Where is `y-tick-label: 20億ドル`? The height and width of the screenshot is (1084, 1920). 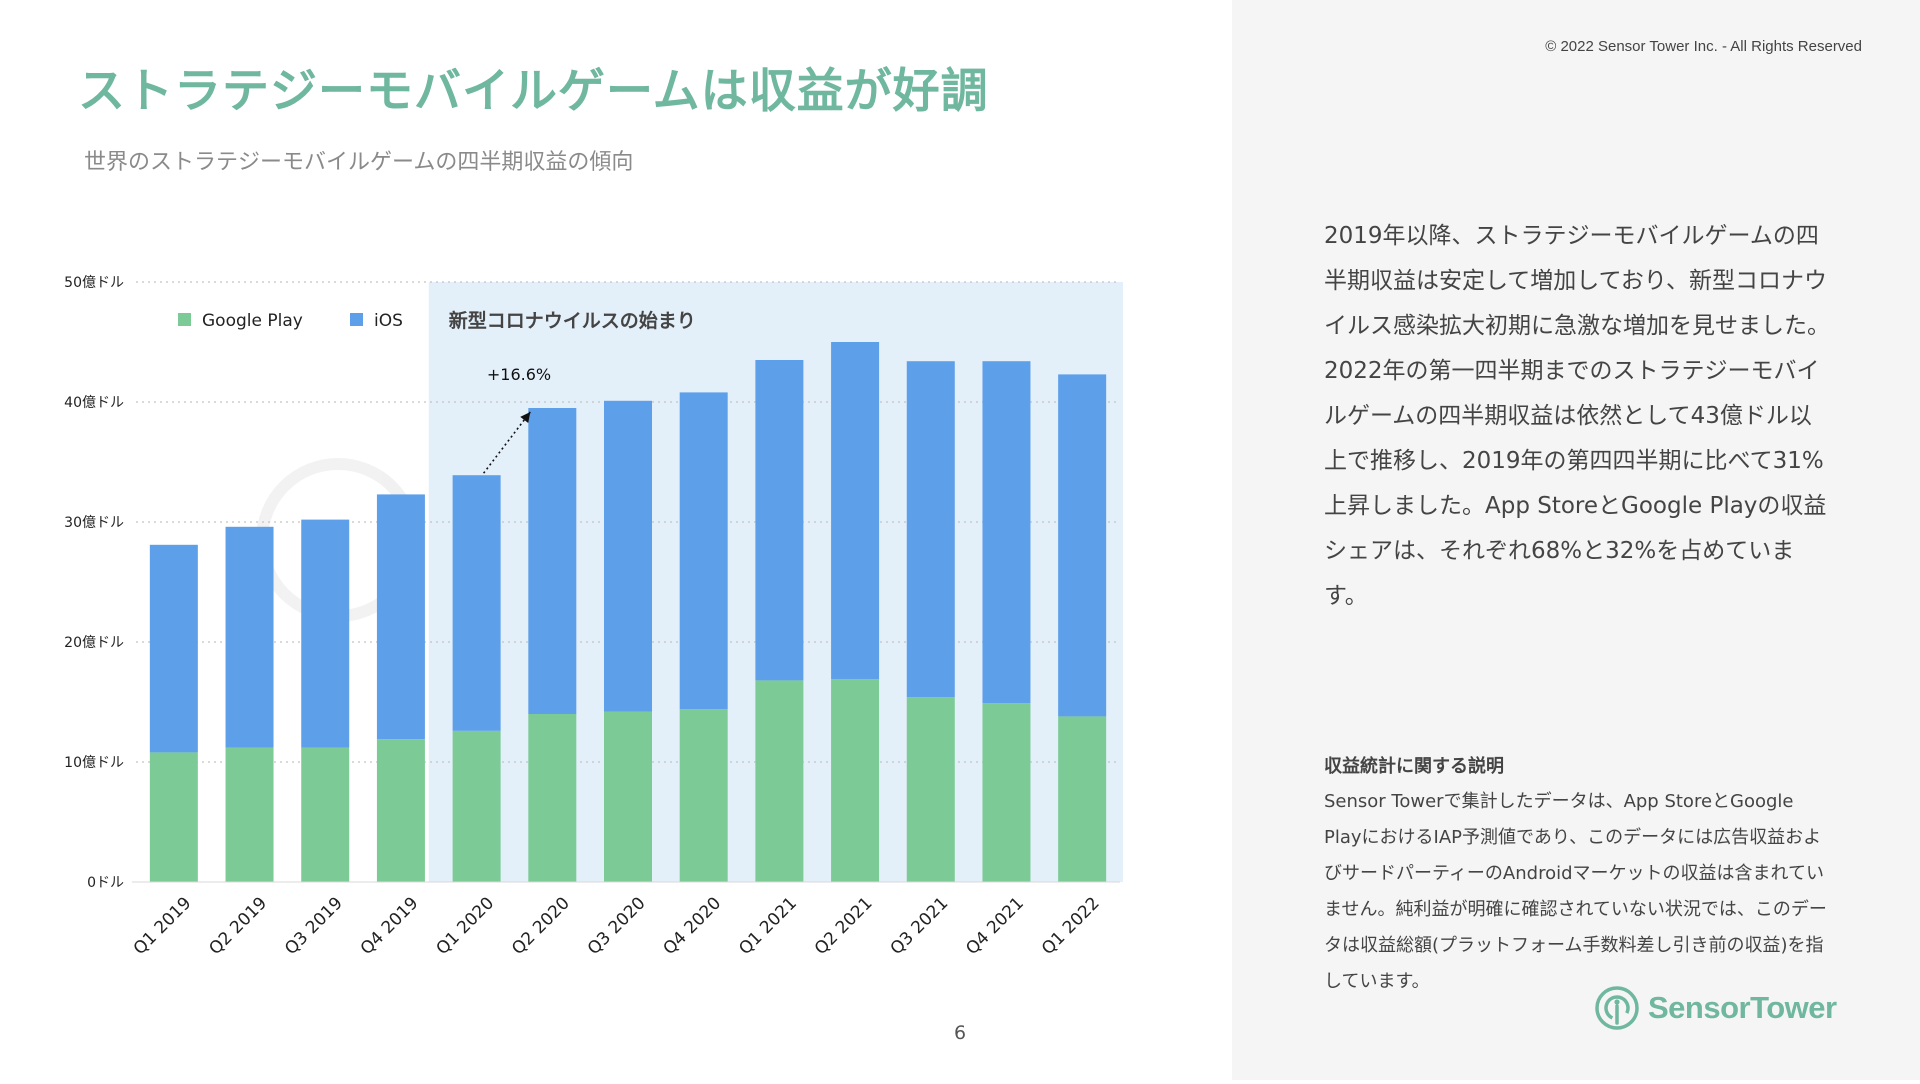 y-tick-label: 20億ドル is located at coordinates (94, 643).